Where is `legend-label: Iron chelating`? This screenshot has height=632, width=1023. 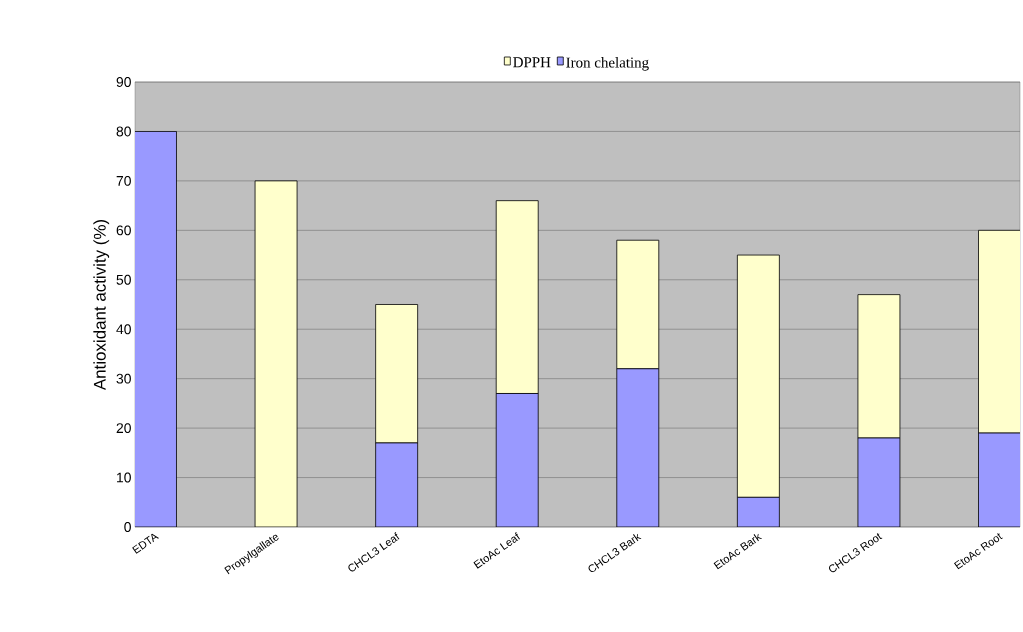
legend-label: Iron chelating is located at coordinates (607, 64).